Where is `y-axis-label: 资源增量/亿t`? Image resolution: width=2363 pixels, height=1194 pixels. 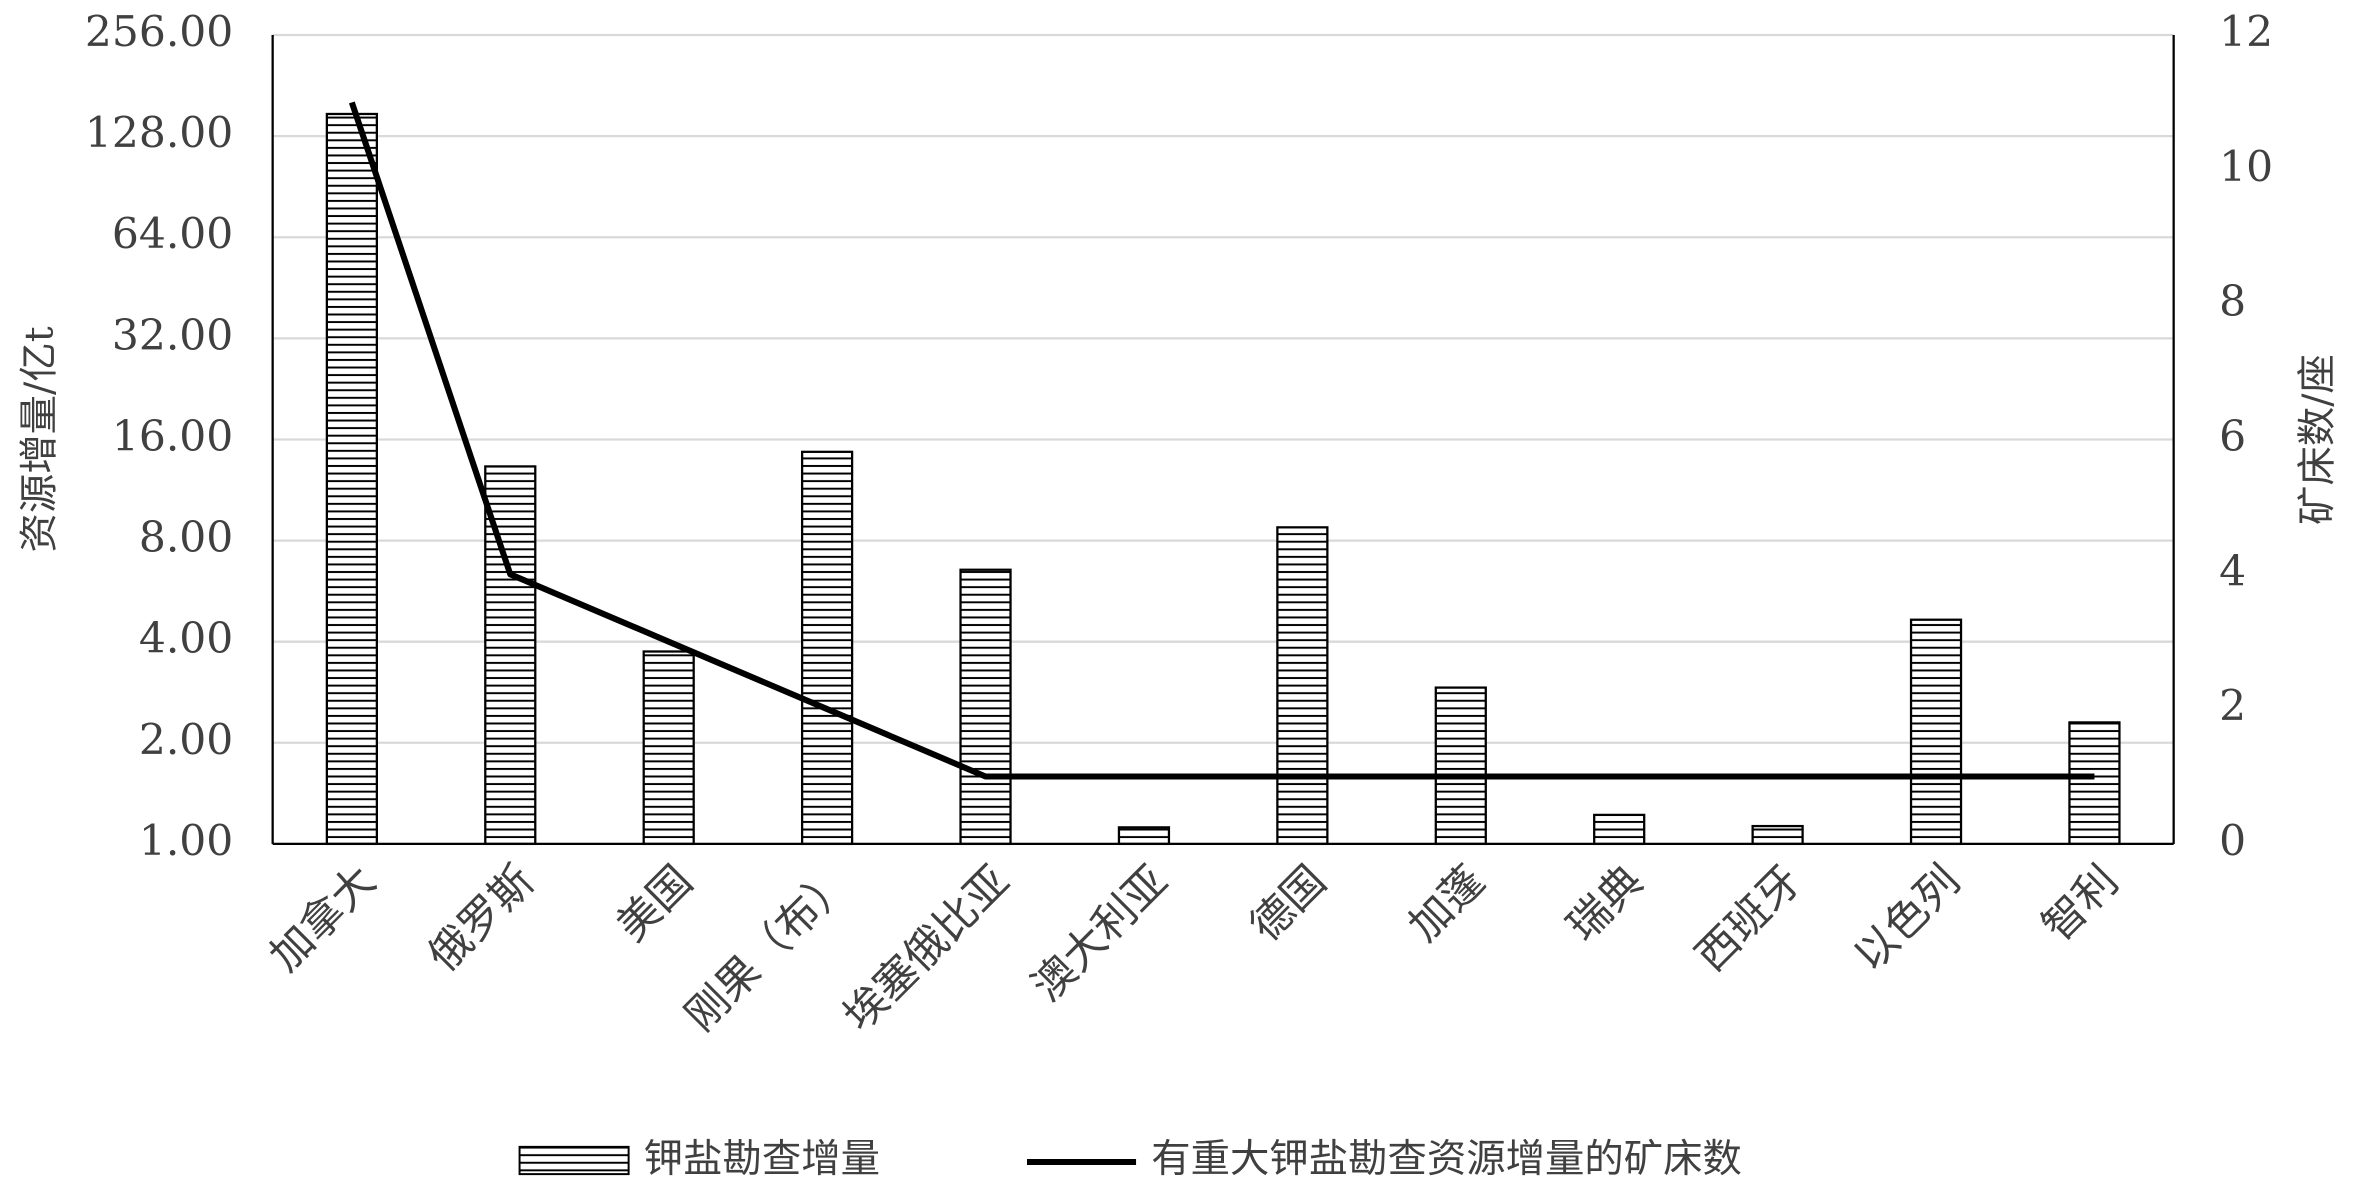 y-axis-label: 资源增量/亿t is located at coordinates (39, 439).